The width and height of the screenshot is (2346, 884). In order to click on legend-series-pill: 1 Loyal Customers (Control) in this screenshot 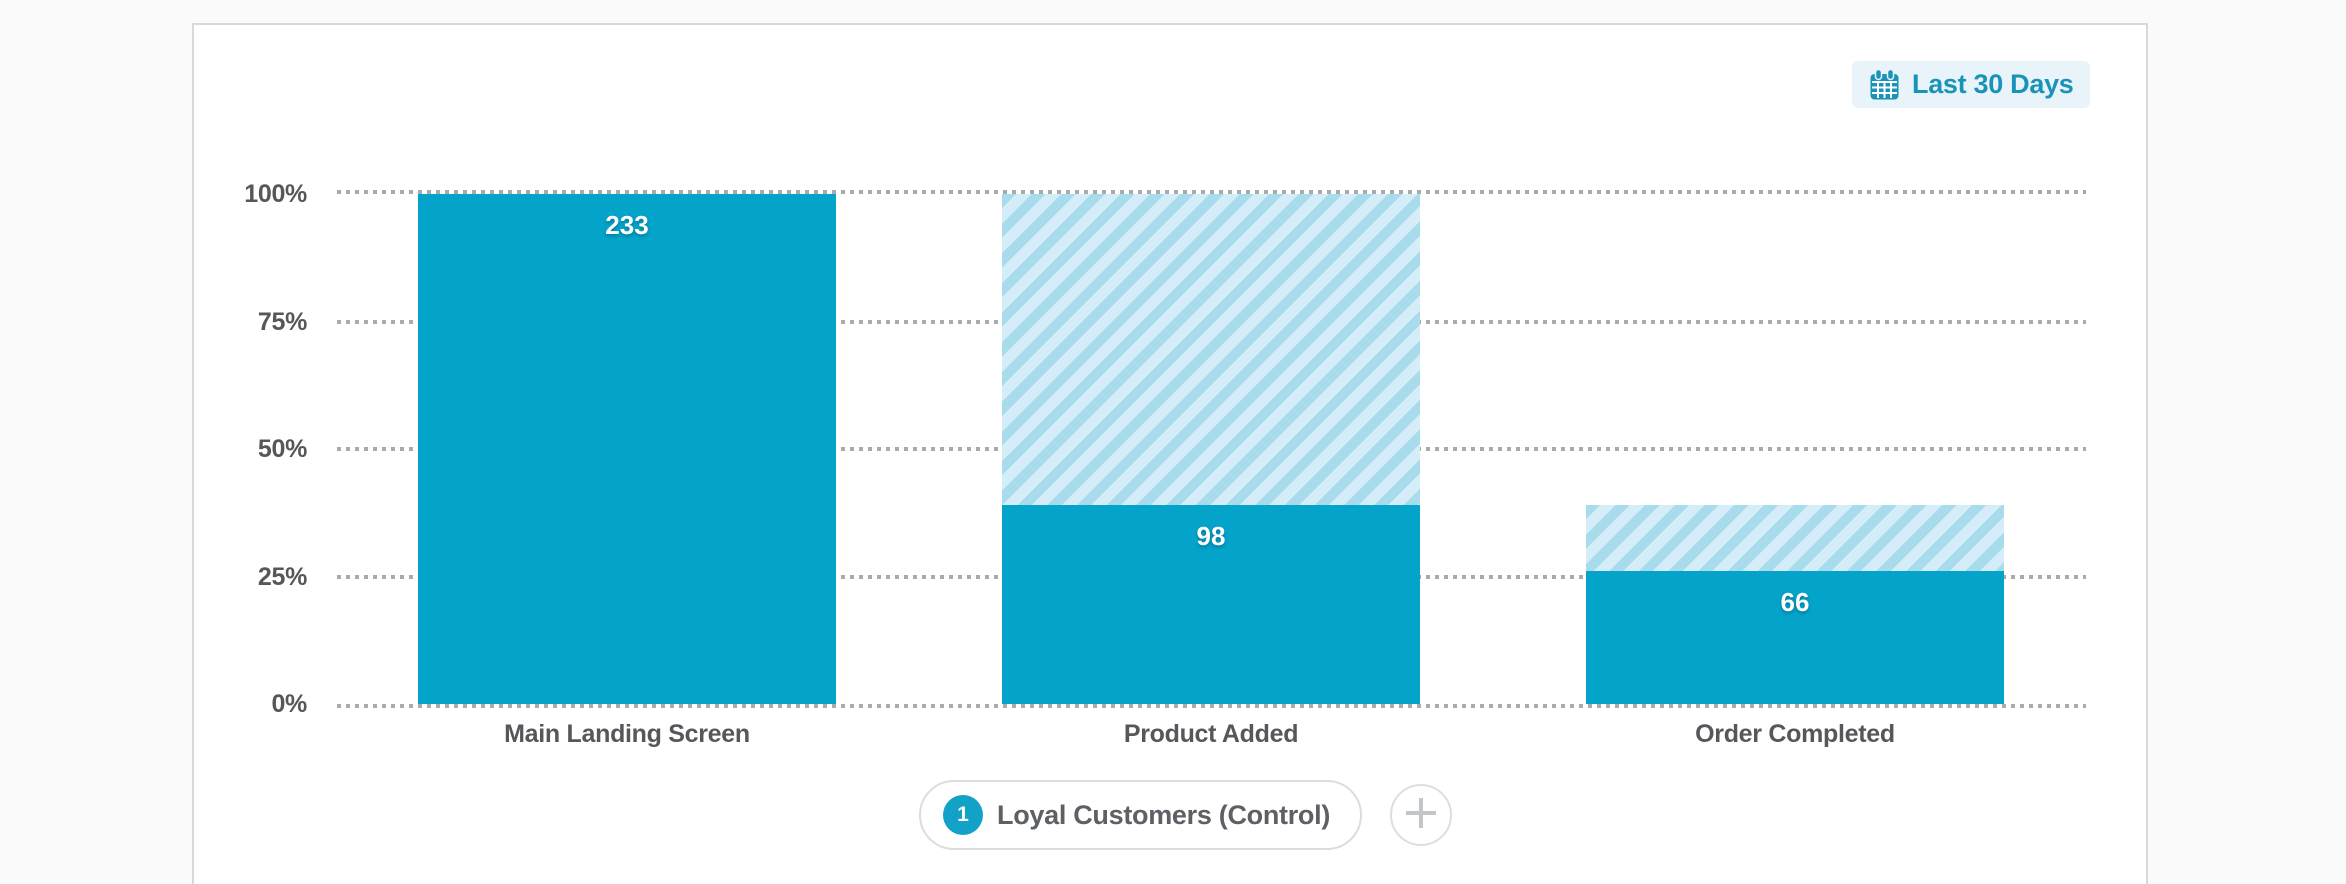, I will do `click(1140, 815)`.